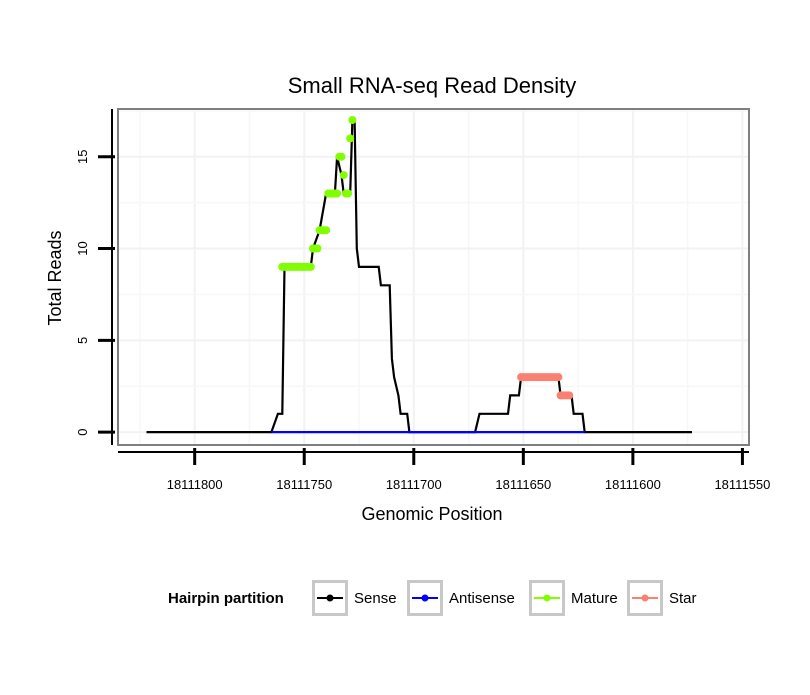 This screenshot has width=810, height=695. I want to click on series-mature, so click(317, 193).